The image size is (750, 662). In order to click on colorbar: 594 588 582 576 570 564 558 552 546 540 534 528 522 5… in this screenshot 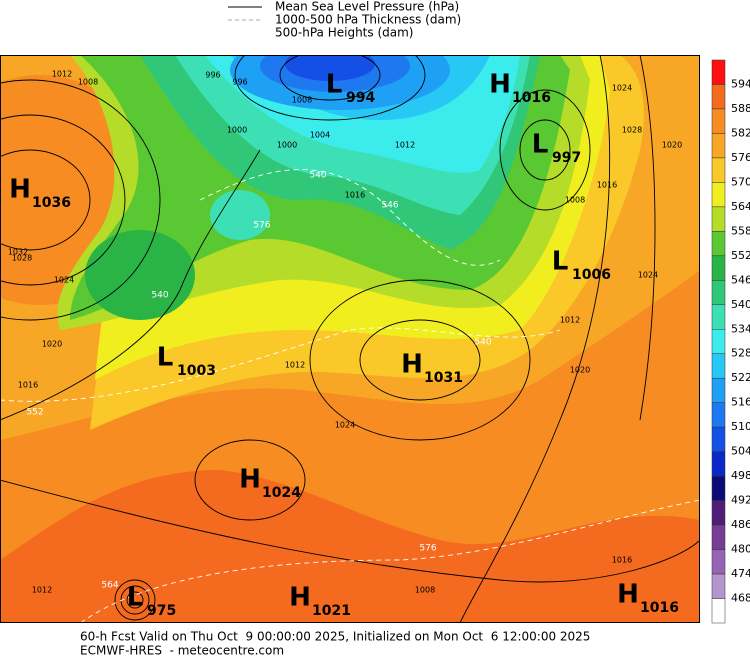, I will do `click(730, 341)`.